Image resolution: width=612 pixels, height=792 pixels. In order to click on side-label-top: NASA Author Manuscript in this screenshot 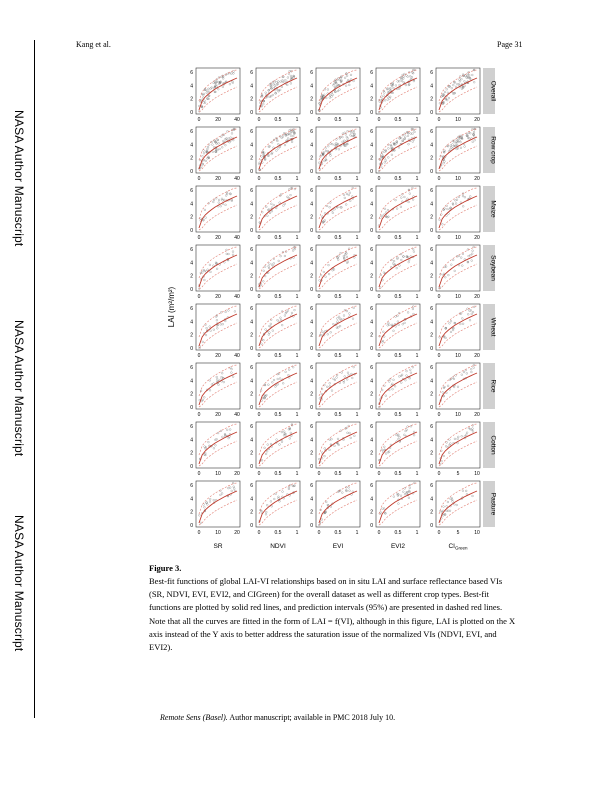, I will do `click(19, 178)`.